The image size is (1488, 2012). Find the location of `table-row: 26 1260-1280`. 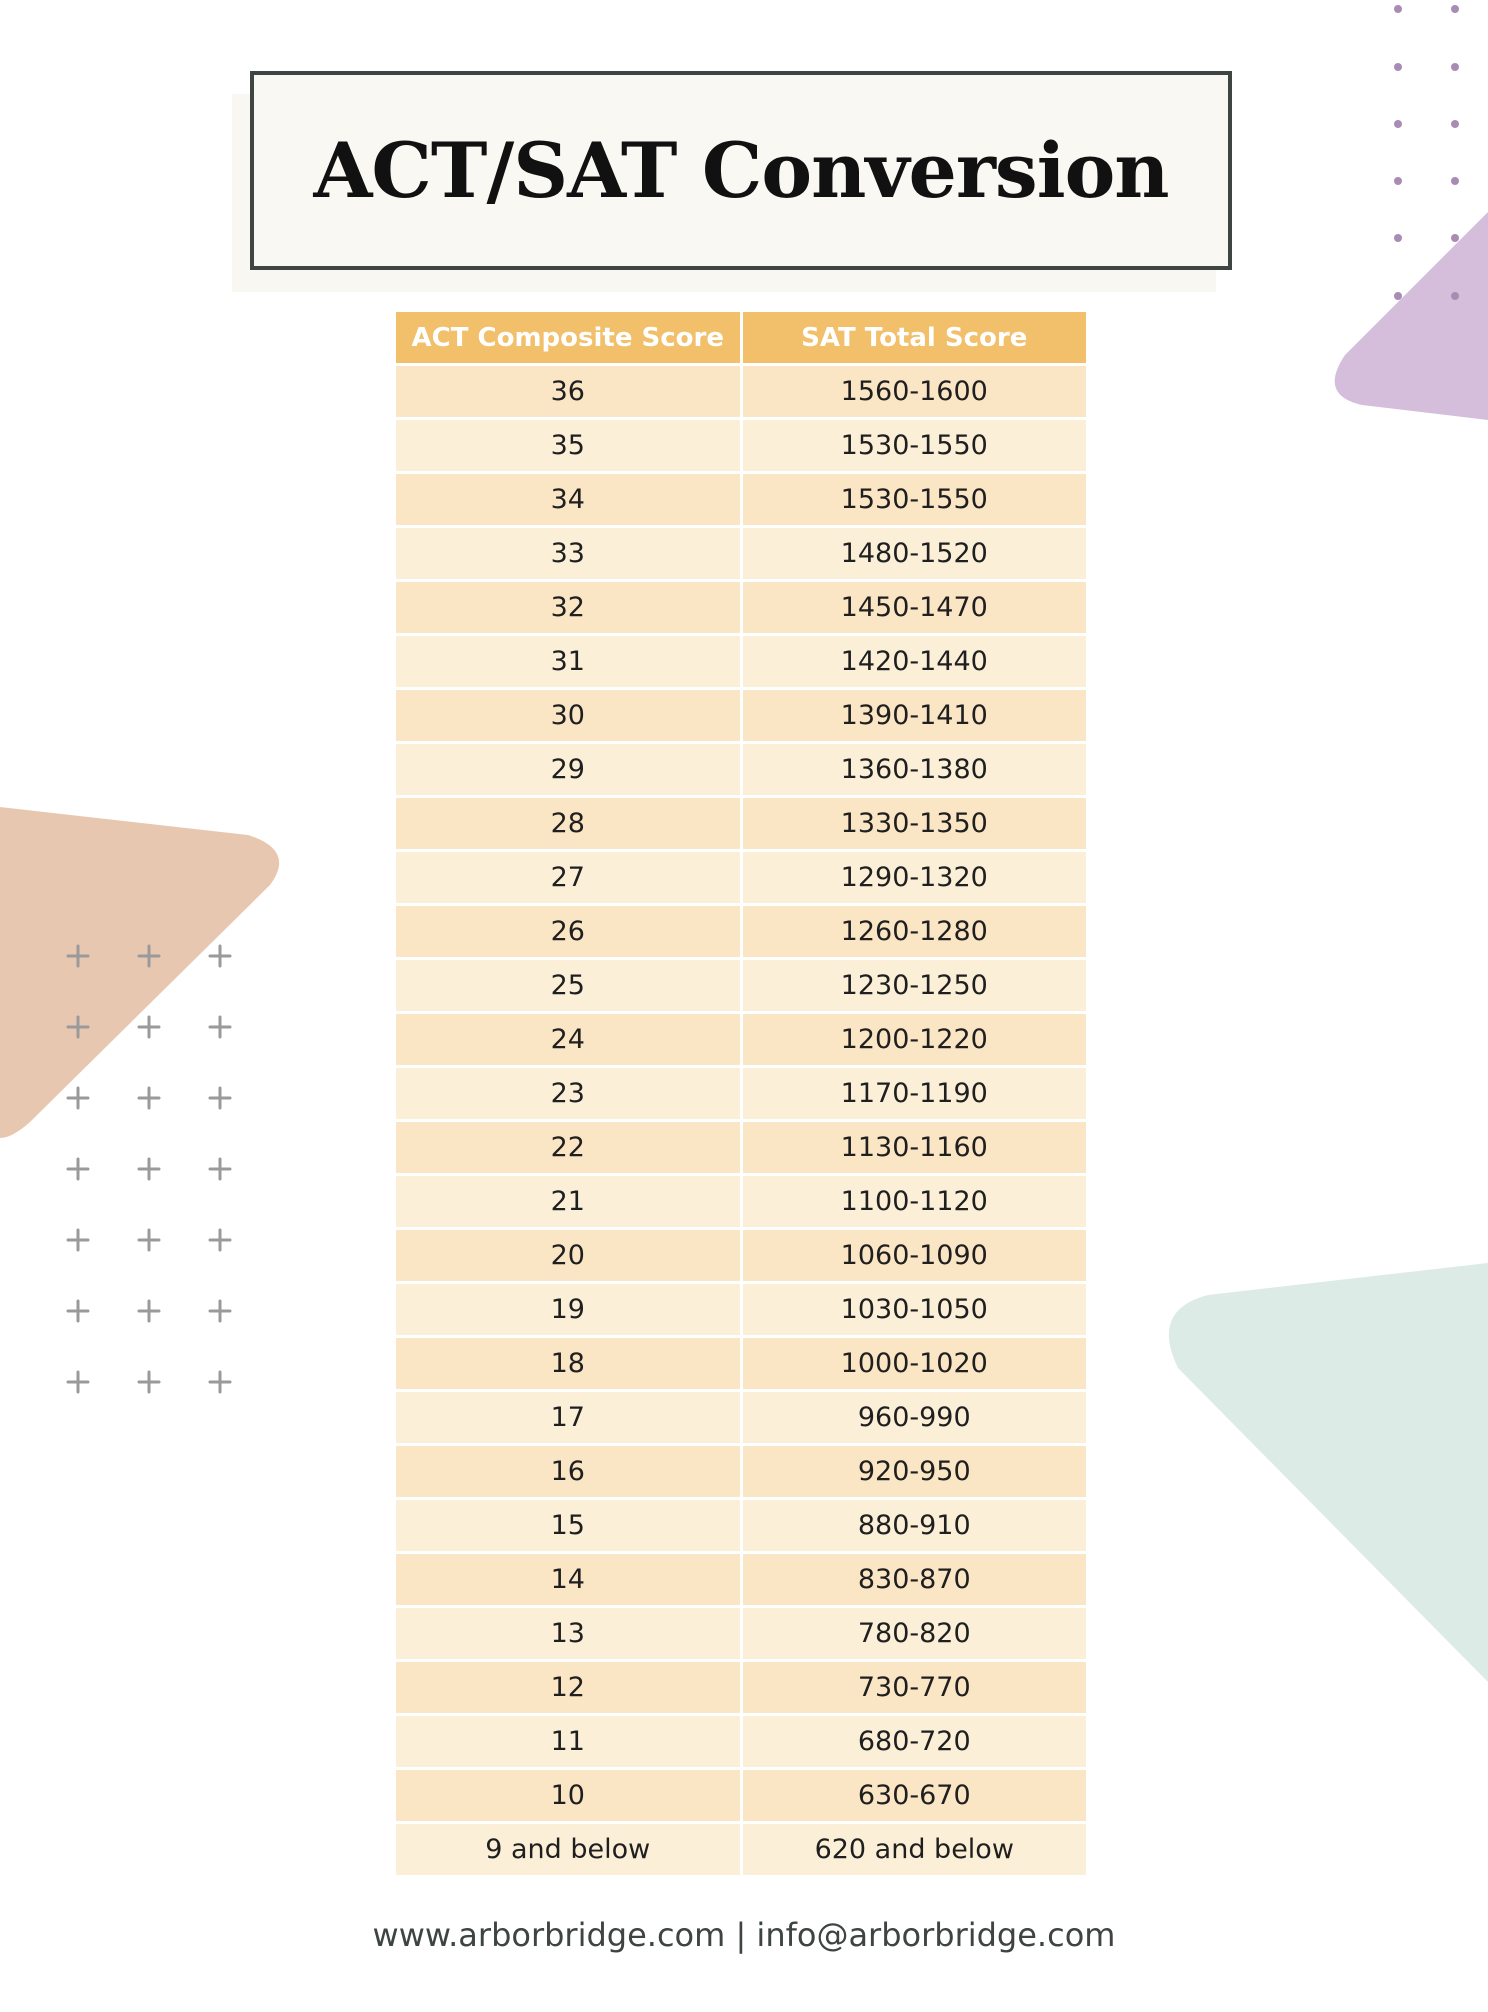

table-row: 26 1260-1280 is located at coordinates (741, 933).